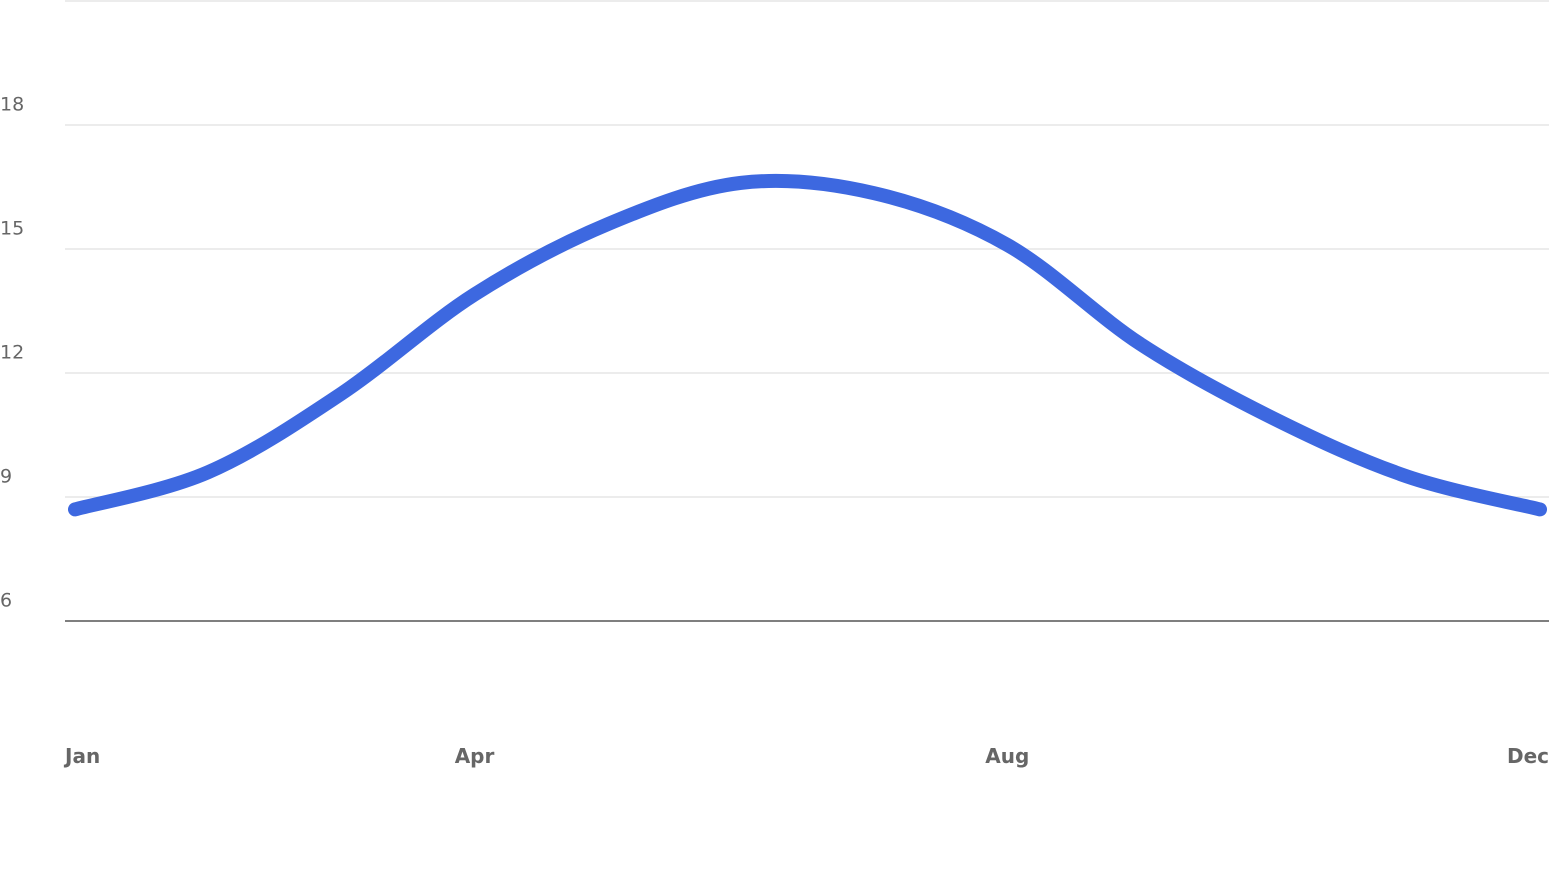  What do you see at coordinates (1007, 756) in the screenshot?
I see `x-tick-label: Aug` at bounding box center [1007, 756].